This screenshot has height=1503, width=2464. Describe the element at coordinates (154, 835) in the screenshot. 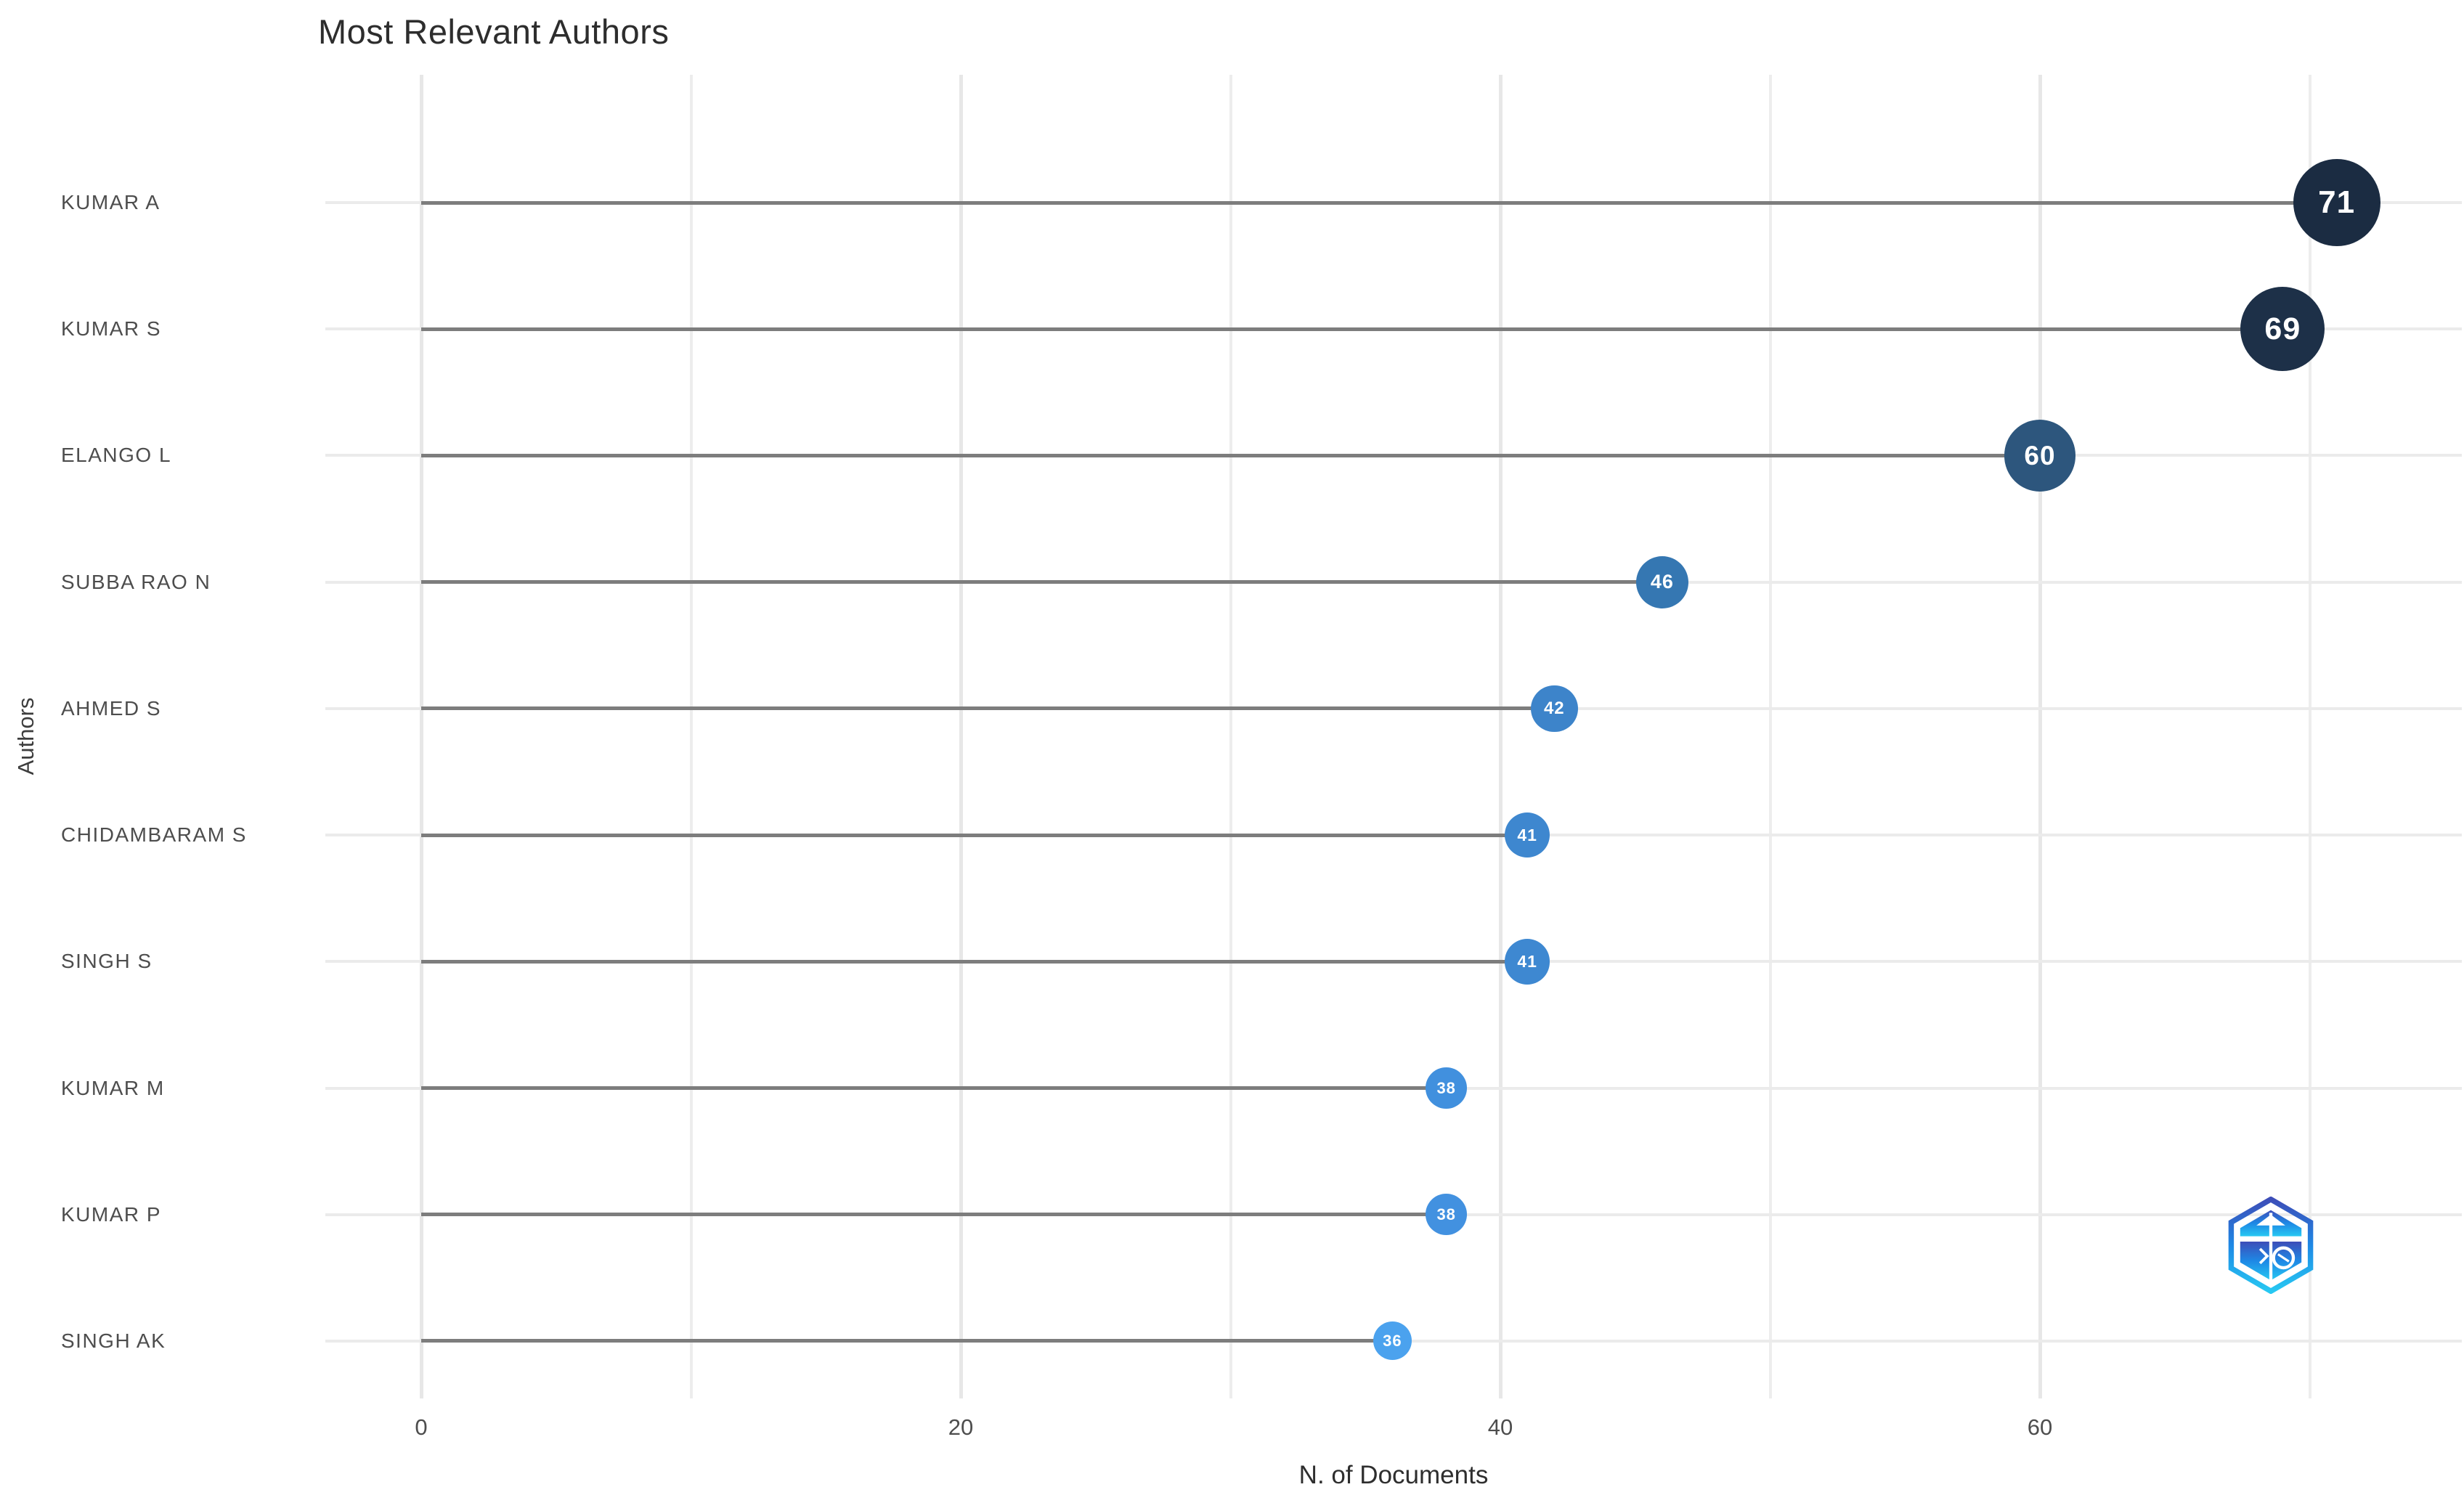

I see `author-label-chidambaram-s: CHIDAMBARAM S` at that location.